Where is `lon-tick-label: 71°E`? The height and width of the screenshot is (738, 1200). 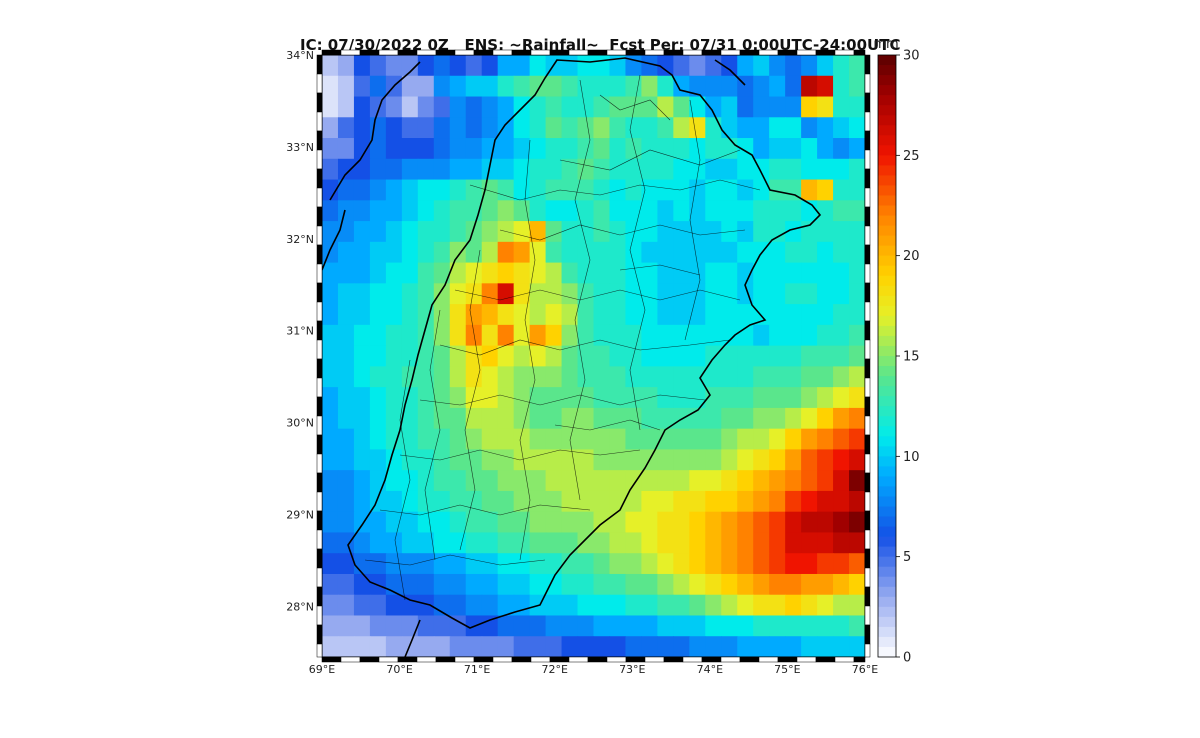
lon-tick-label: 71°E is located at coordinates (477, 669).